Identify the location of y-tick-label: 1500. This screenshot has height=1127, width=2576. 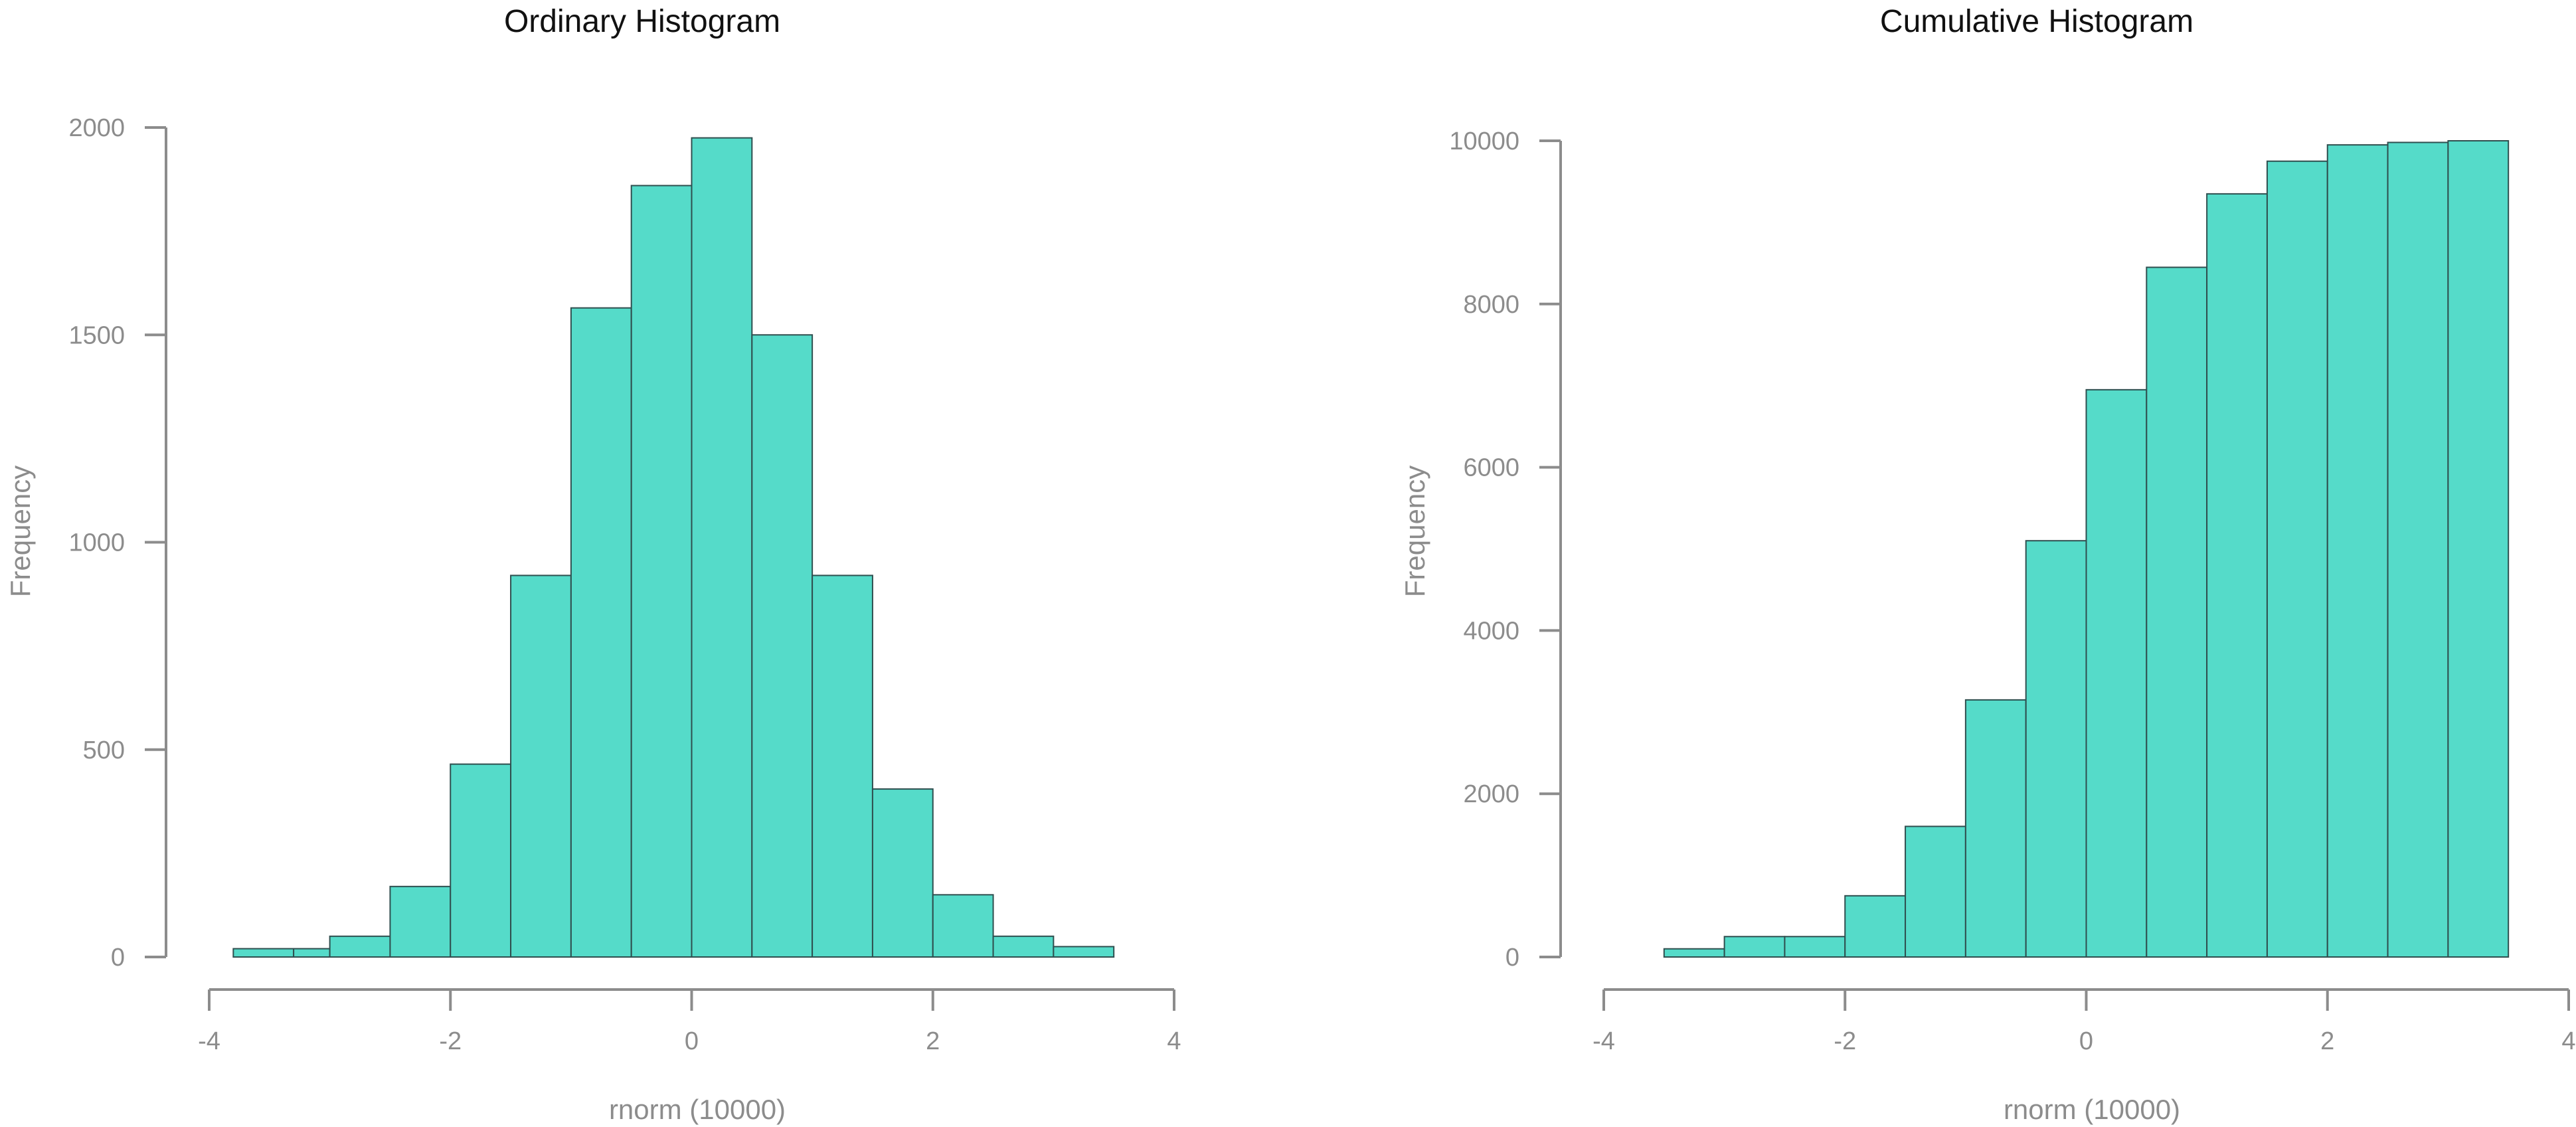
(96, 335).